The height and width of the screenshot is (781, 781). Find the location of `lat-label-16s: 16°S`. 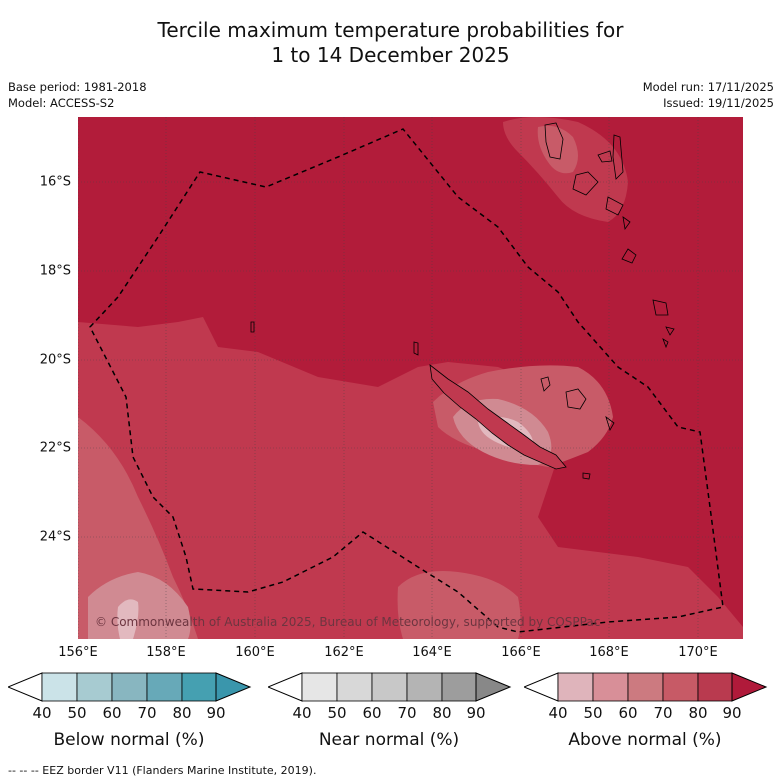

lat-label-16s: 16°S is located at coordinates (55, 182).